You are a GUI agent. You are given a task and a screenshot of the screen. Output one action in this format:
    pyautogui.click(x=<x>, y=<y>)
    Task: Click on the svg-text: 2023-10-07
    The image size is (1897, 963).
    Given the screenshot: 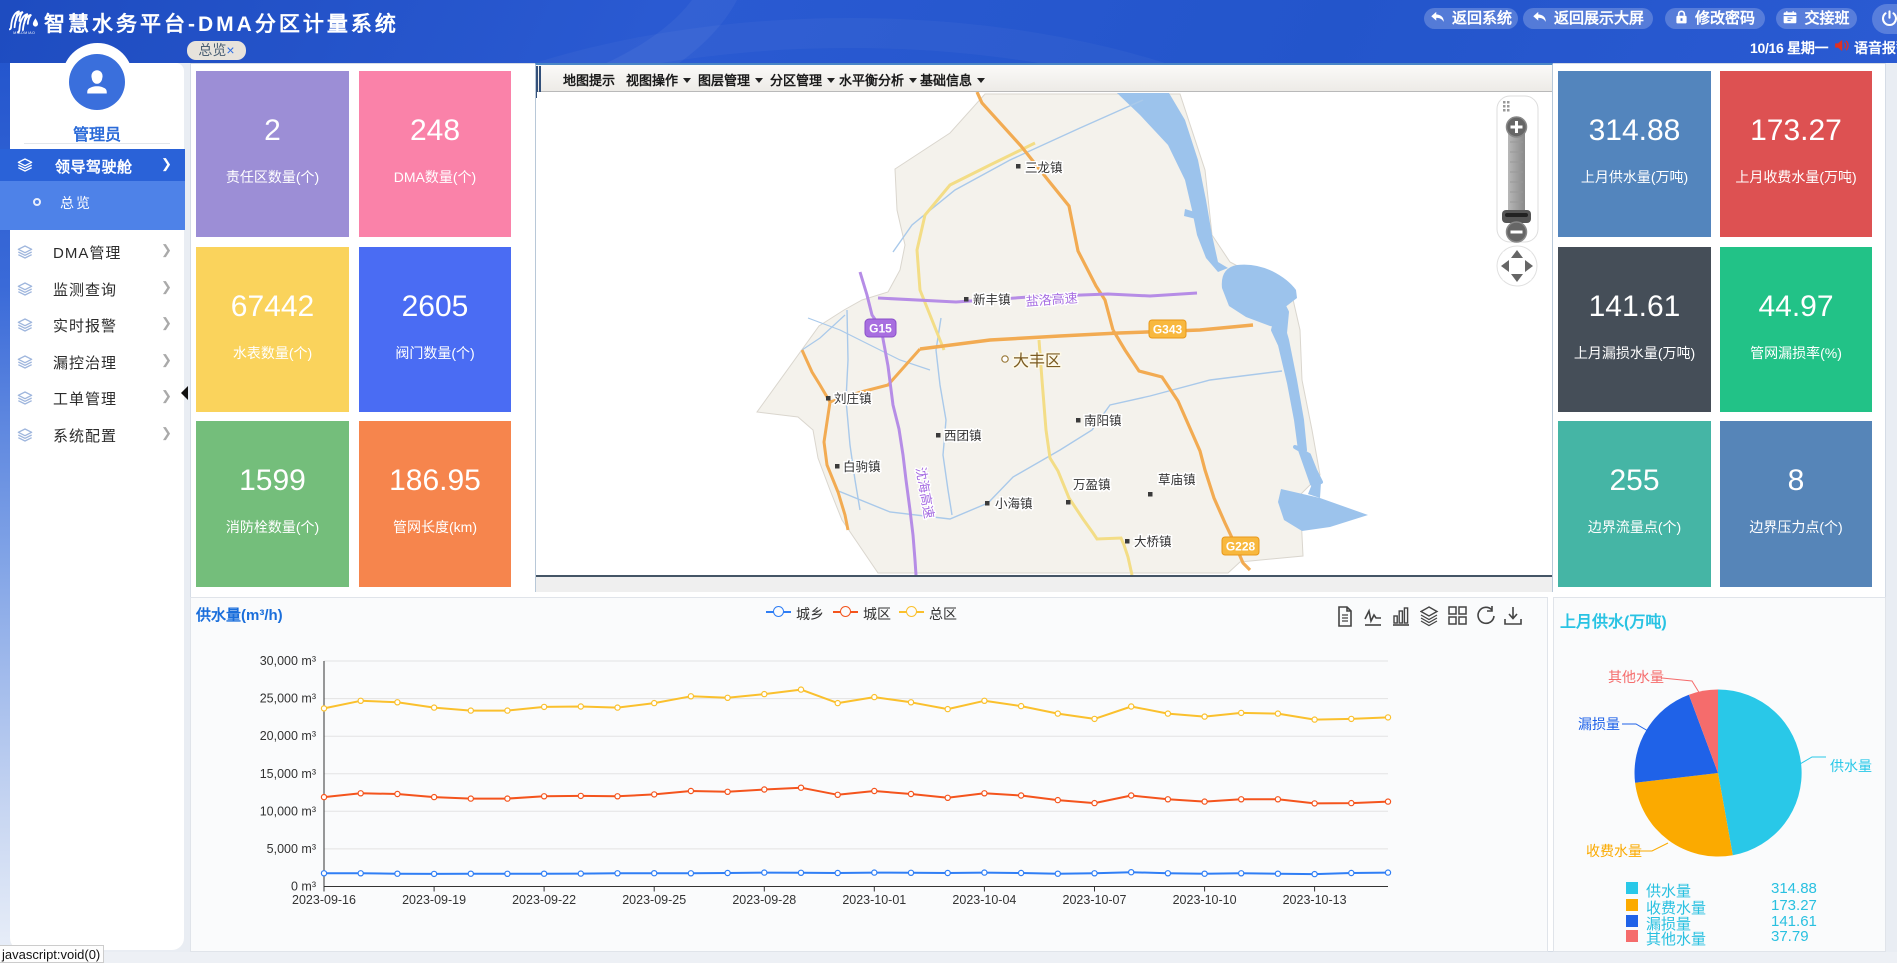 What is the action you would take?
    pyautogui.click(x=1095, y=900)
    